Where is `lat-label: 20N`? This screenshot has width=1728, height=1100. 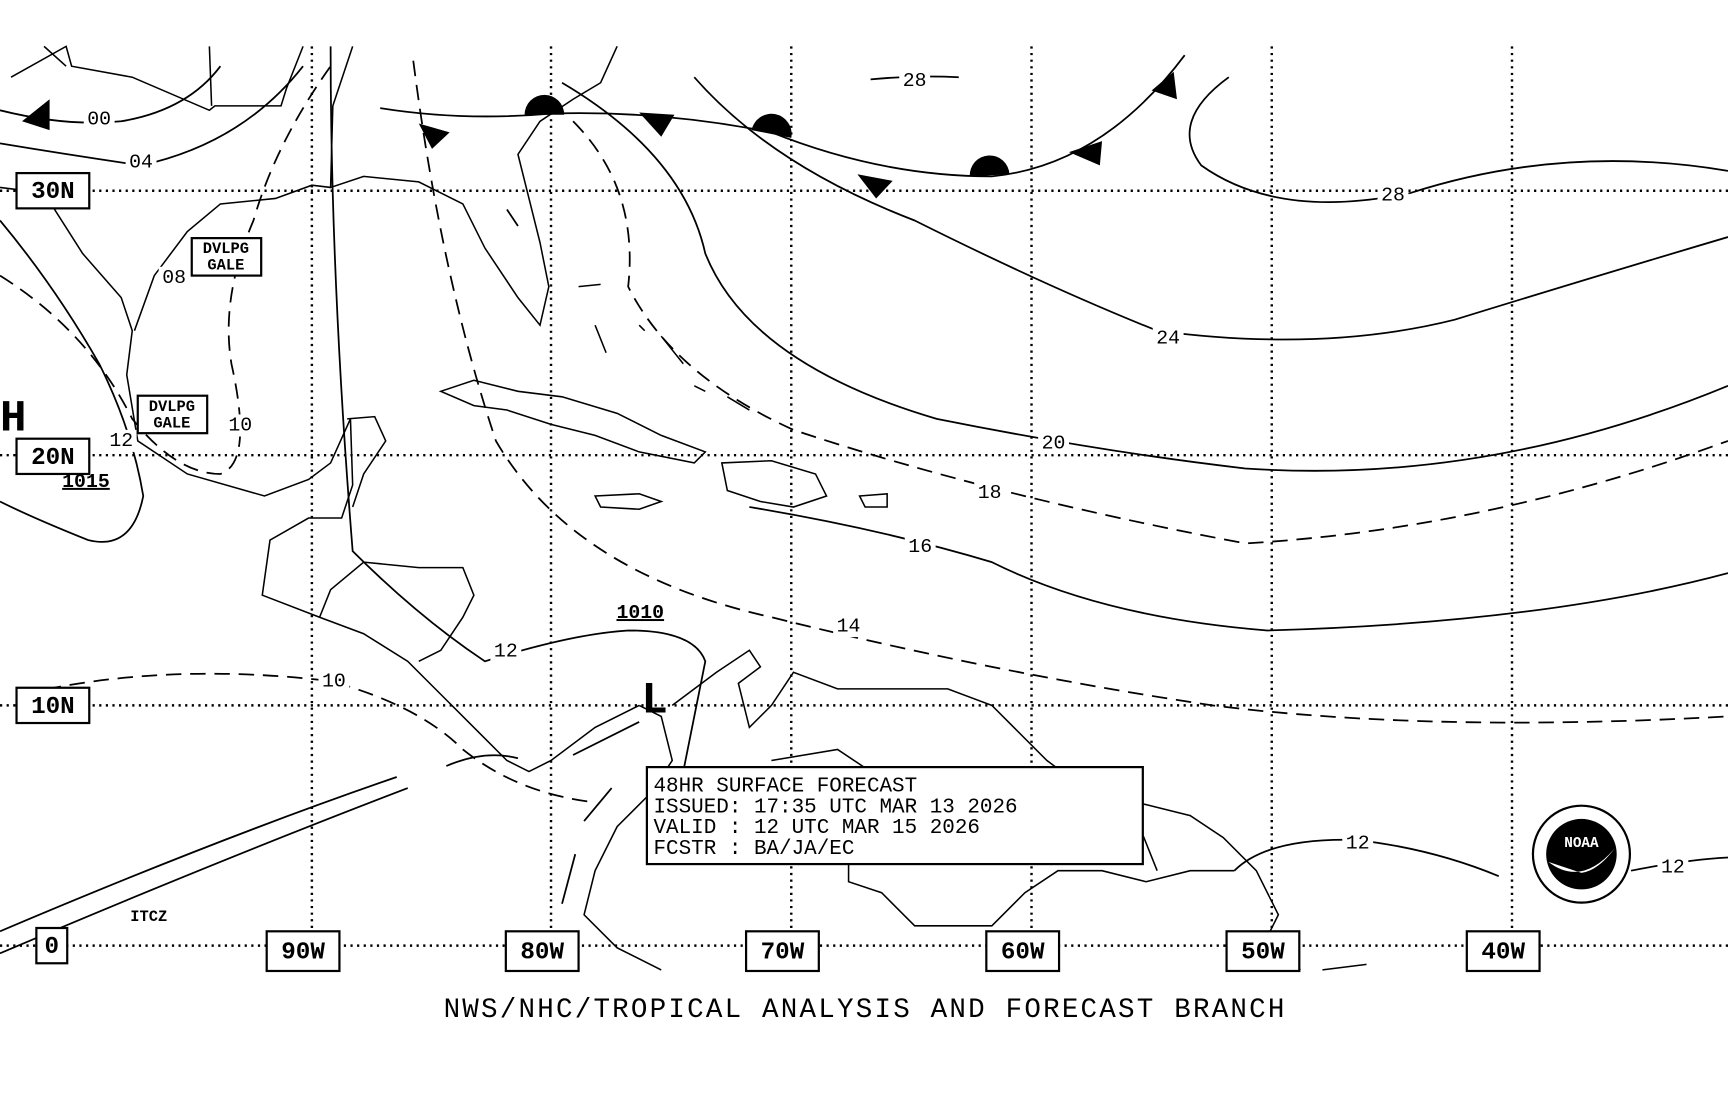
lat-label: 20N is located at coordinates (53, 458).